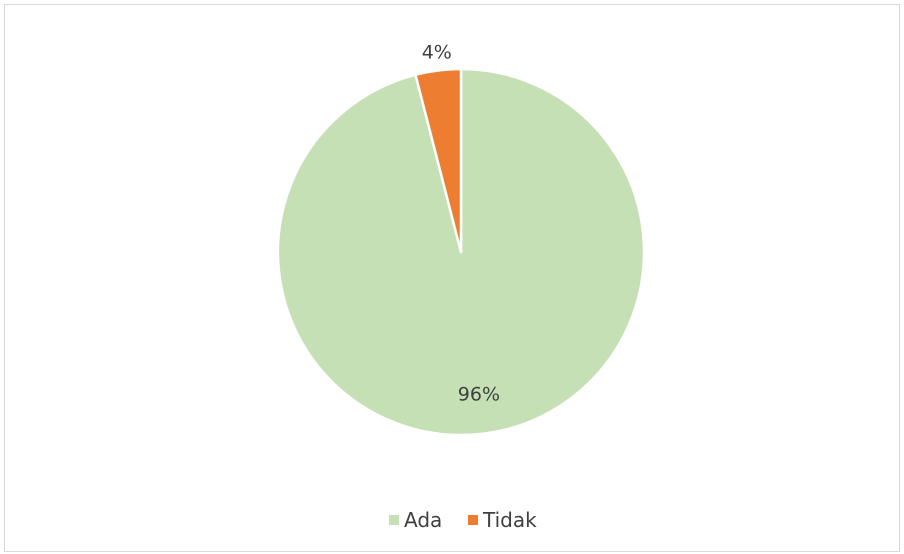 This screenshot has height=554, width=904. What do you see at coordinates (438, 160) in the screenshot?
I see `pie-slice-tidak` at bounding box center [438, 160].